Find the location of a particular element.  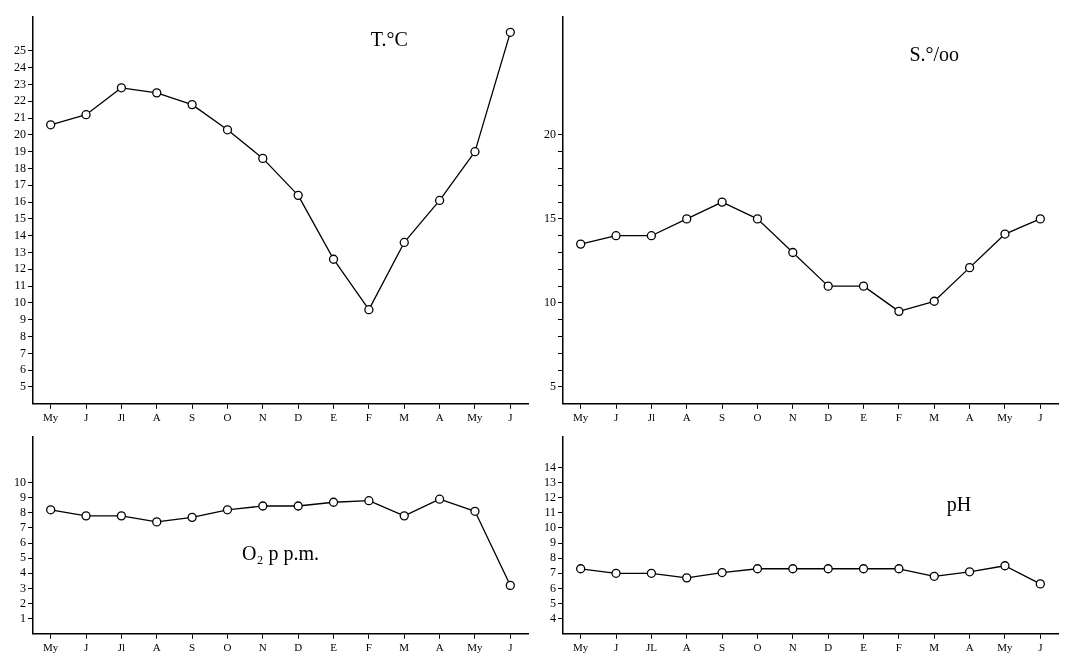

y-tick-label: 12 is located at coordinates (20, 268).